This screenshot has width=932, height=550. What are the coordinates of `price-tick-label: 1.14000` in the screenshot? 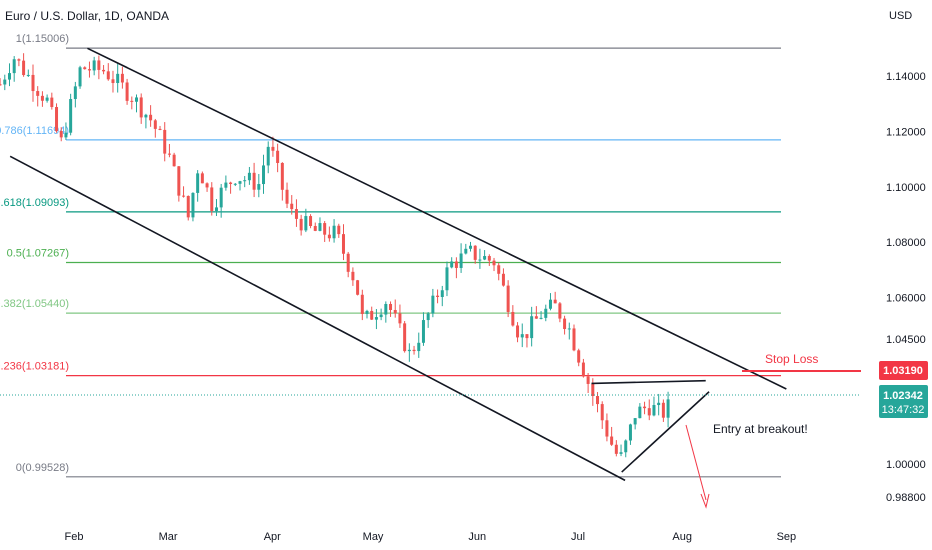 It's located at (906, 77).